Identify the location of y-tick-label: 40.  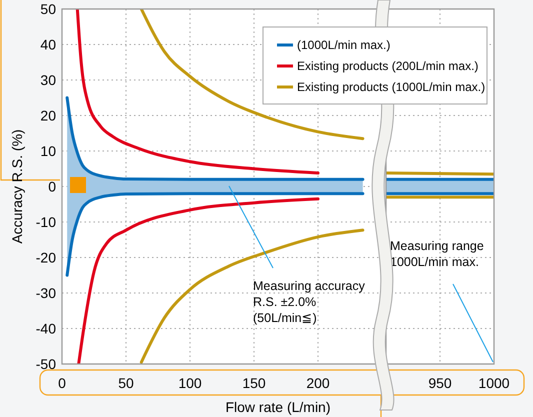
(48, 44).